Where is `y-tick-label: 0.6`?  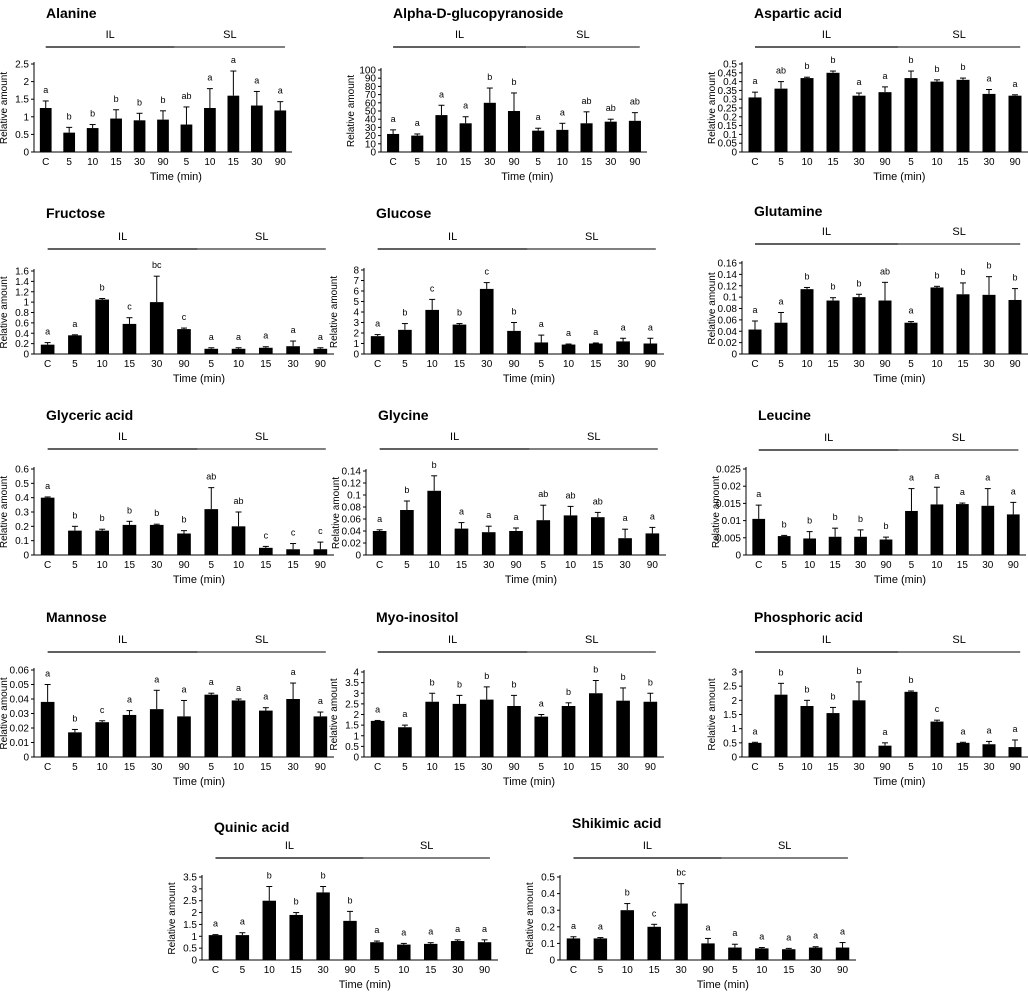 y-tick-label: 0.6 is located at coordinates (22, 470).